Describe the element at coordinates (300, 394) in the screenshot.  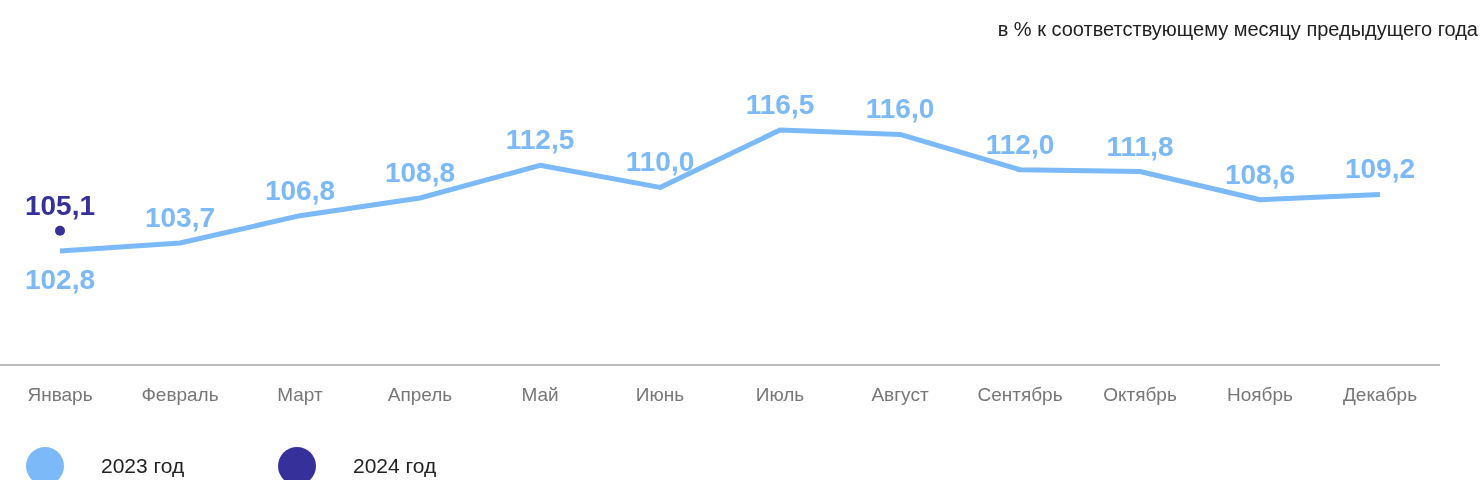
I see `x-tick-label: Март` at that location.